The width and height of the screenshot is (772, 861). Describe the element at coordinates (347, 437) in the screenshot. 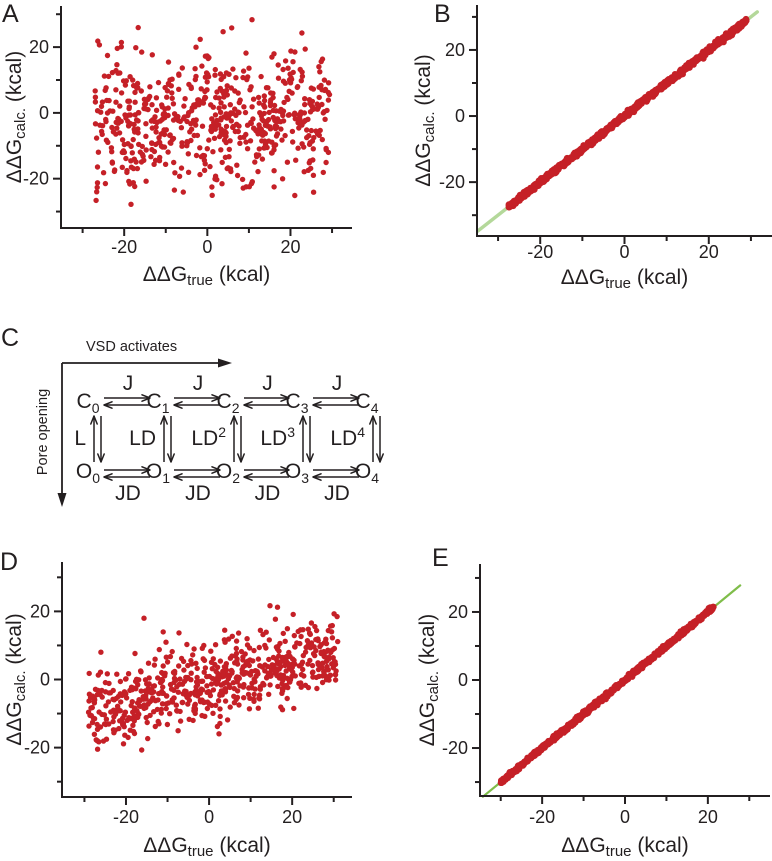

I see `vertical-transition-label: LD4` at that location.